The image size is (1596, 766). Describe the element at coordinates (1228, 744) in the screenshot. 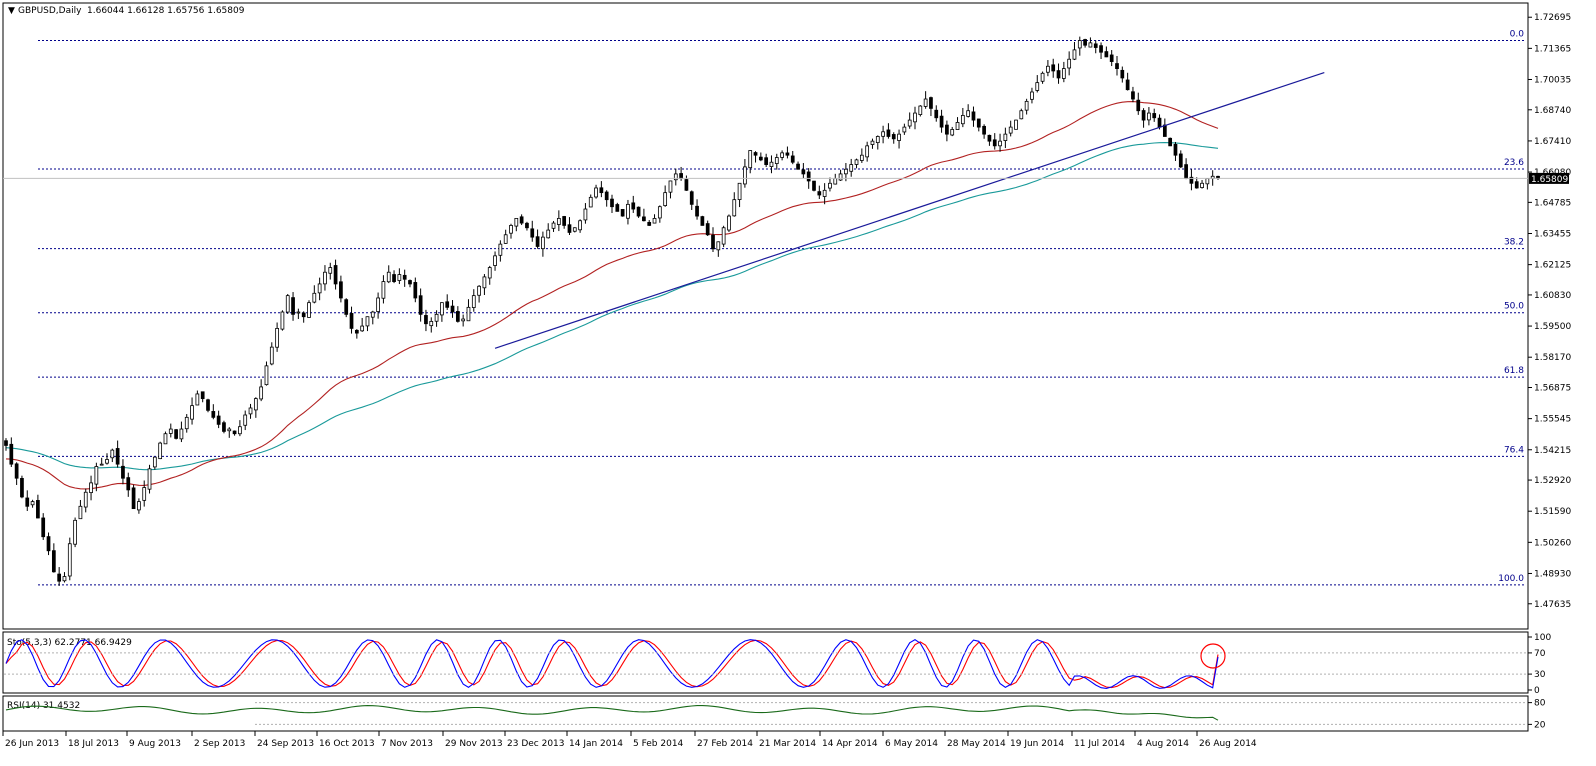

I see `time-tick-label: 26 Aug 2014` at that location.